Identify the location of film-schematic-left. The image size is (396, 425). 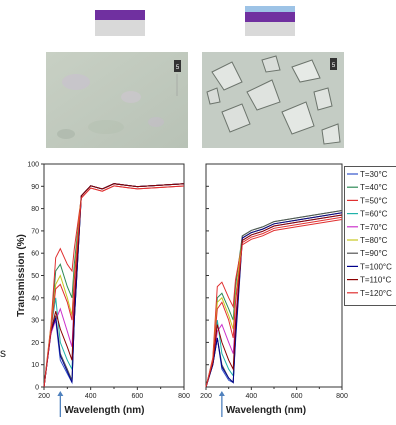
(120, 23).